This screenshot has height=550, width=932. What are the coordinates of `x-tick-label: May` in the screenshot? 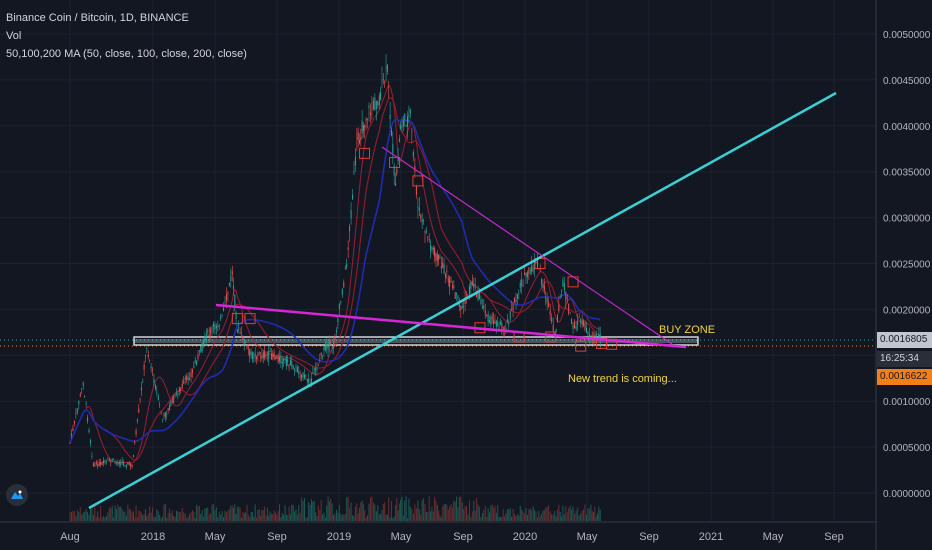 It's located at (401, 537).